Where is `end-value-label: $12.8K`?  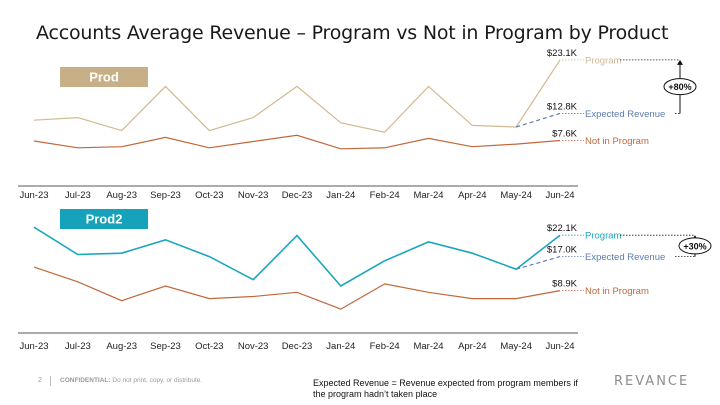
end-value-label: $12.8K is located at coordinates (562, 106).